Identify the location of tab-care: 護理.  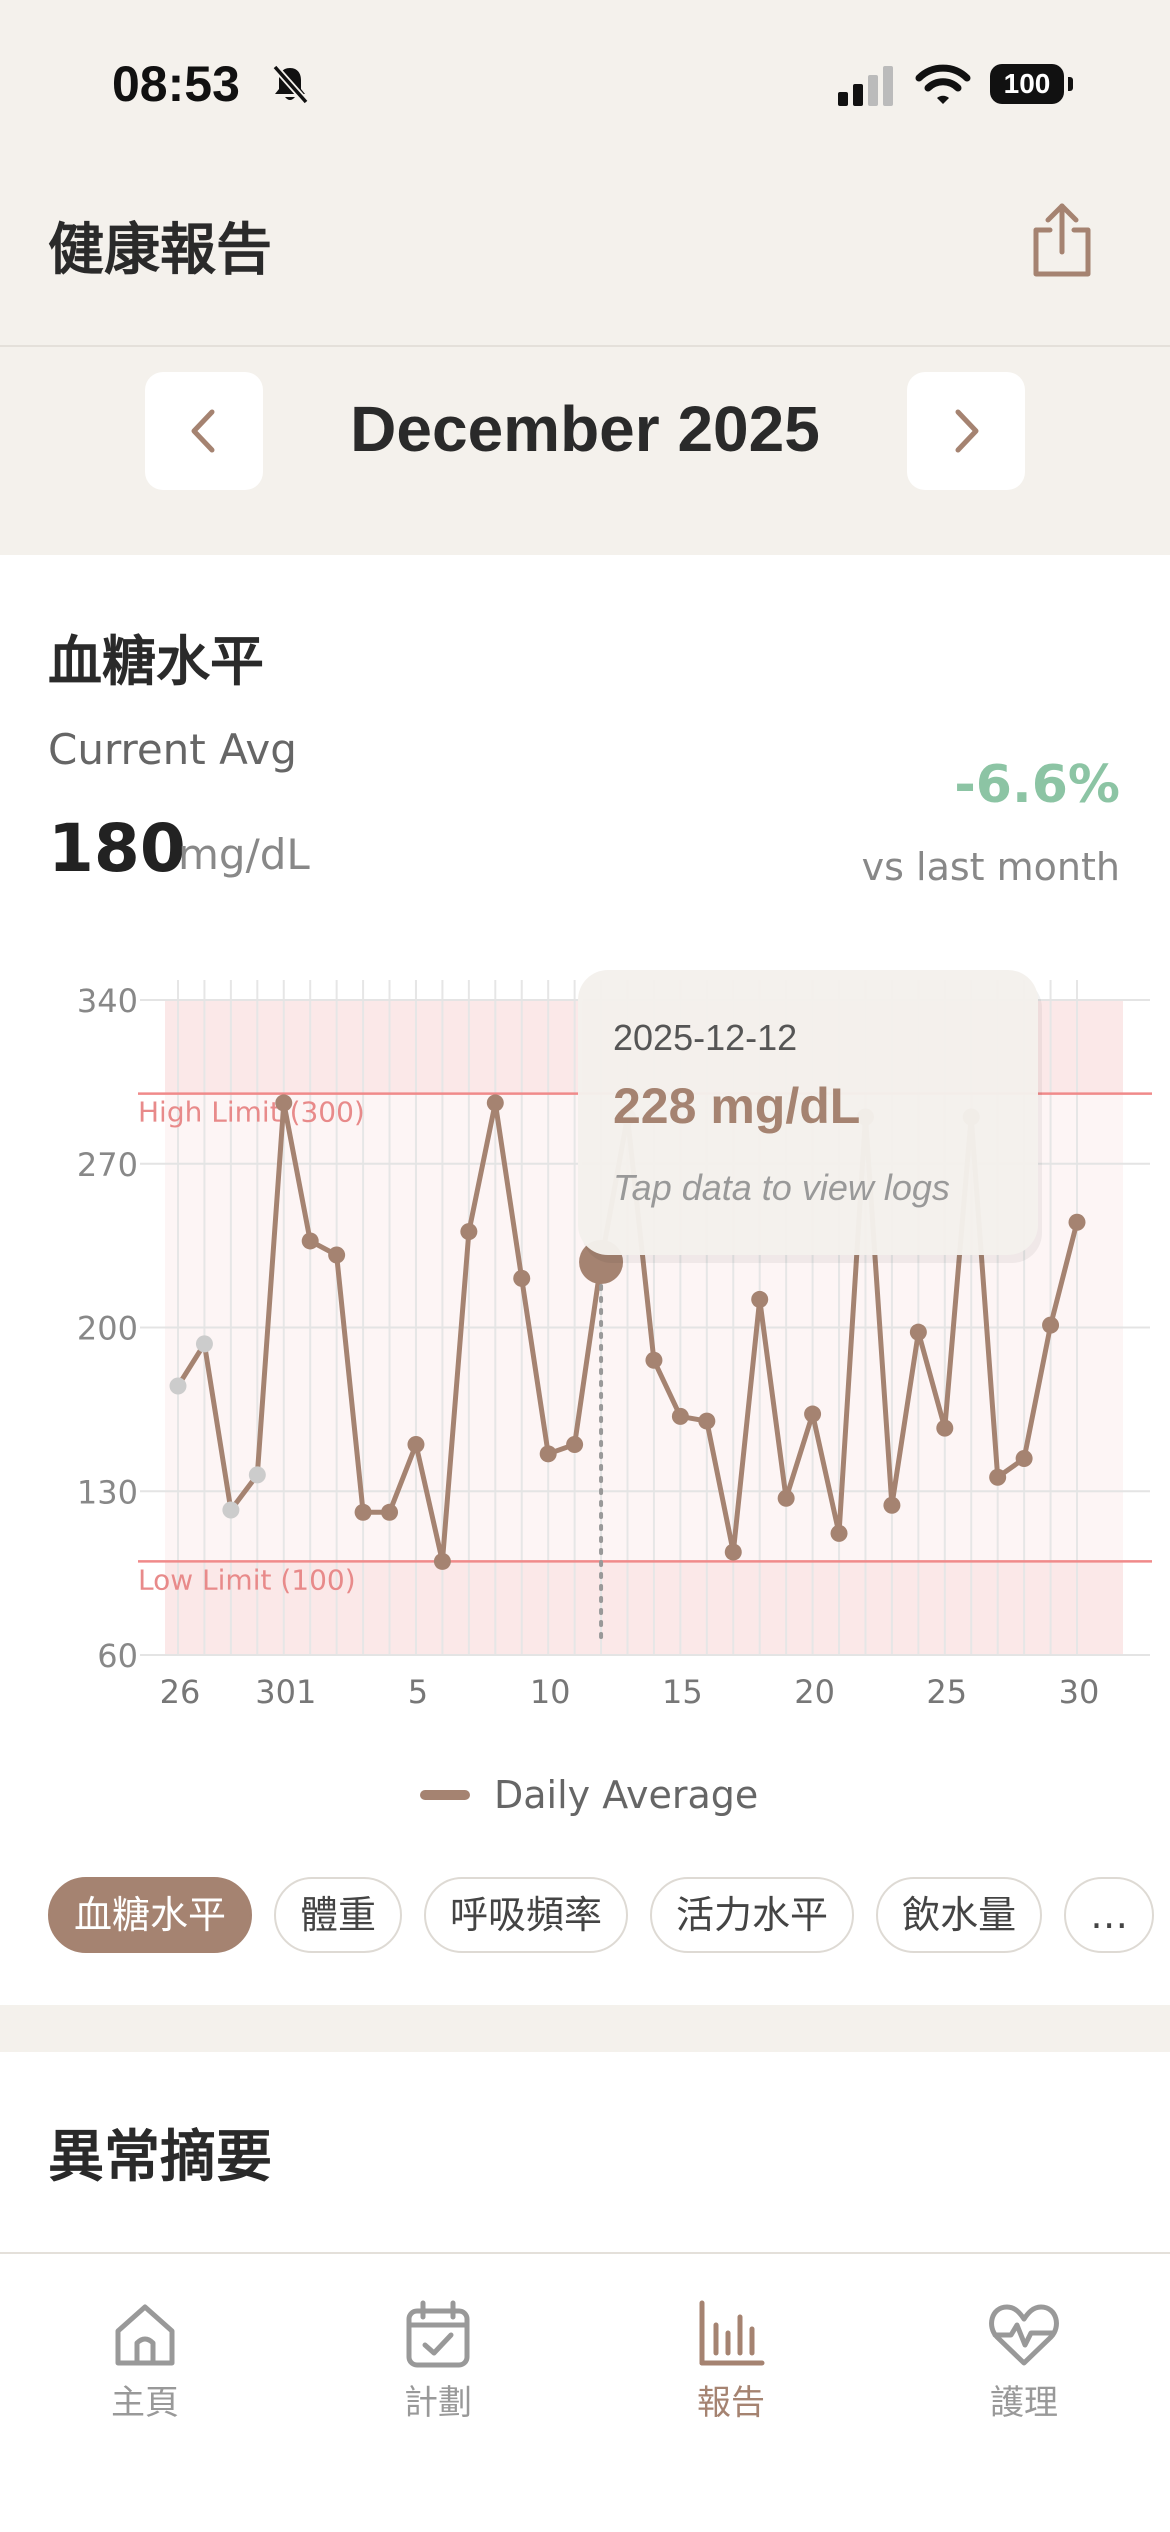
(1024, 2361).